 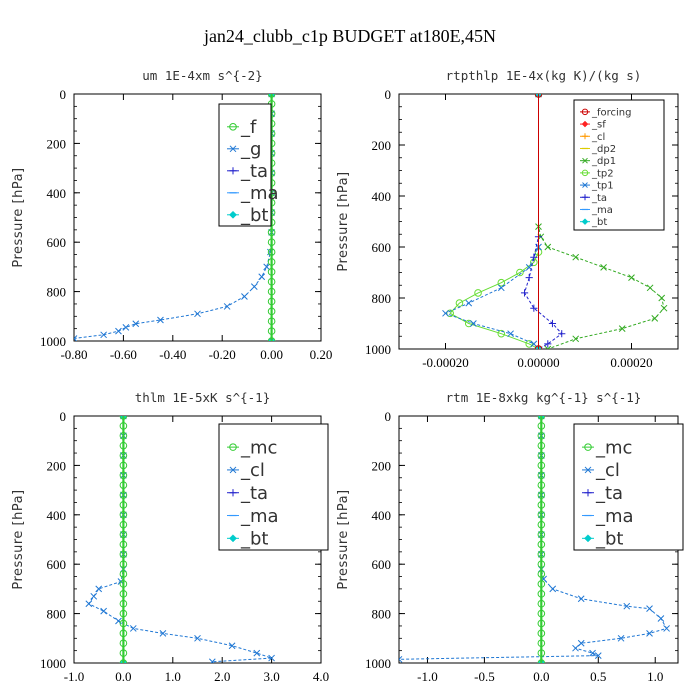 I want to click on x-tick-label: 0.0, so click(x=541, y=676).